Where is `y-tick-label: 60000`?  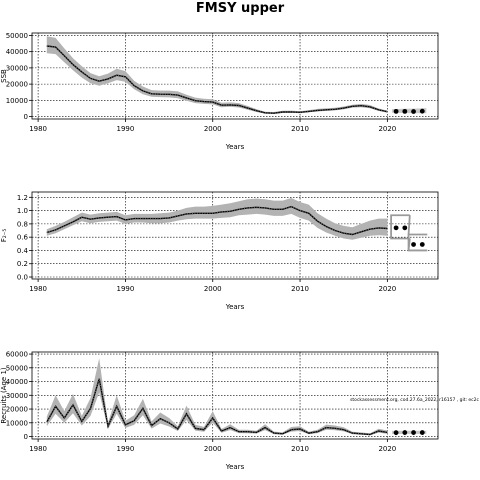 y-tick-label: 60000 is located at coordinates (17, 355).